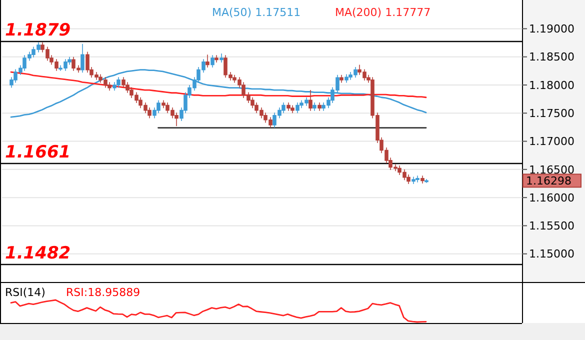  What do you see at coordinates (551, 197) in the screenshot?
I see `y-tick-label: 1.16000` at bounding box center [551, 197].